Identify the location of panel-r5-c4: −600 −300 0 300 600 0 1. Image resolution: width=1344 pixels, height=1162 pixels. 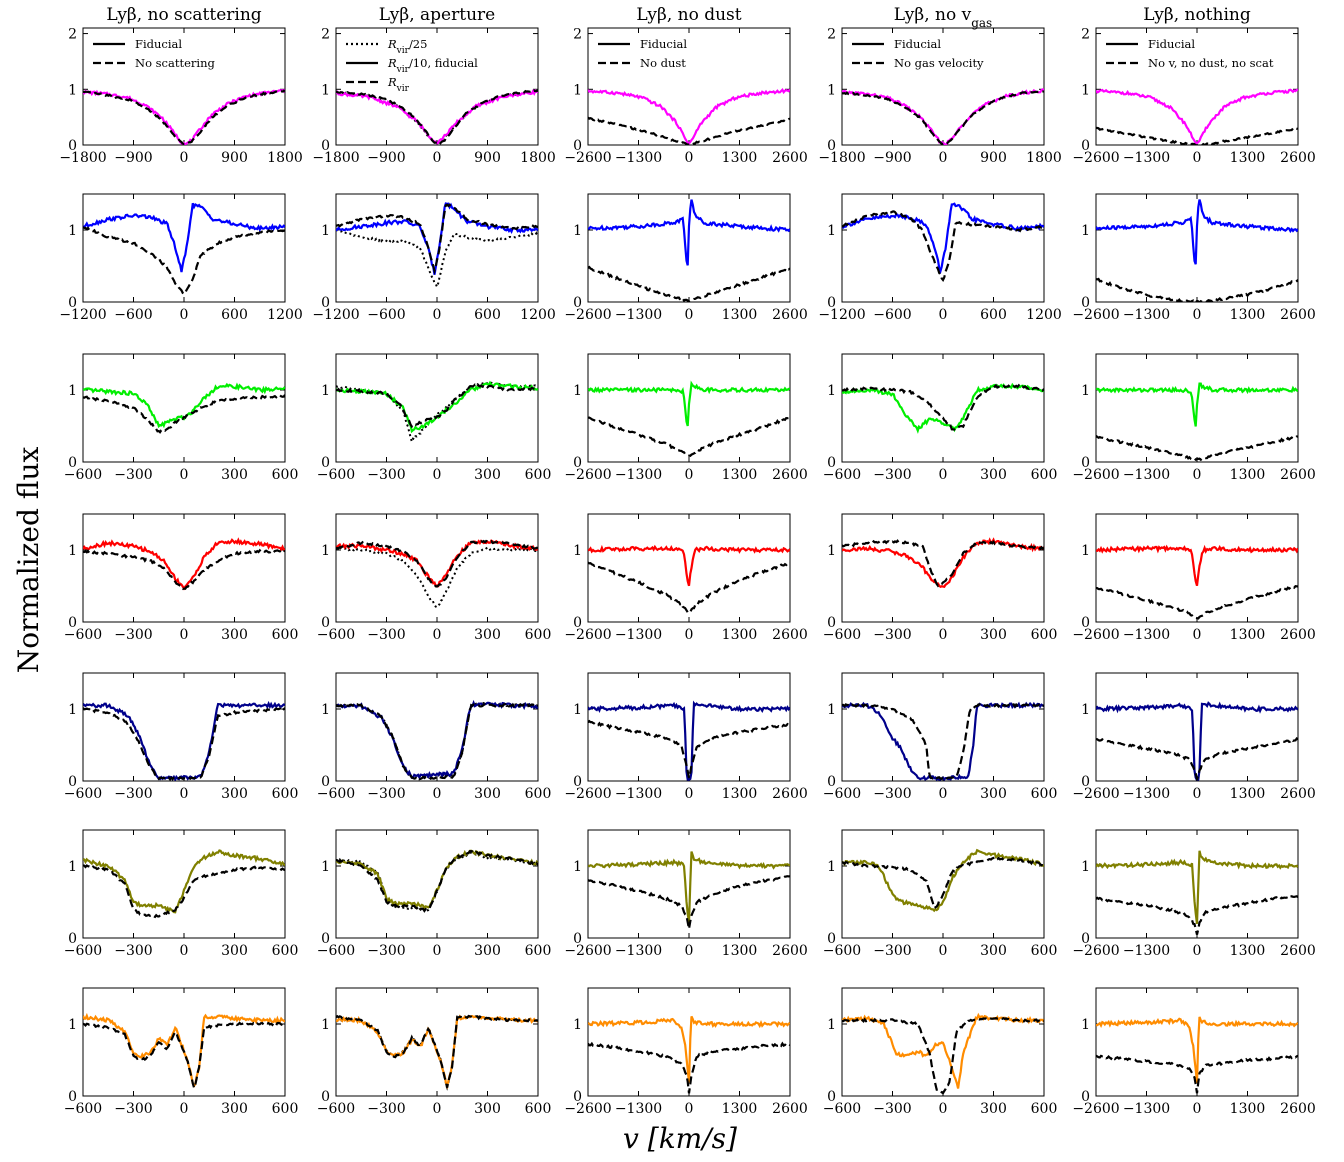
(940, 737).